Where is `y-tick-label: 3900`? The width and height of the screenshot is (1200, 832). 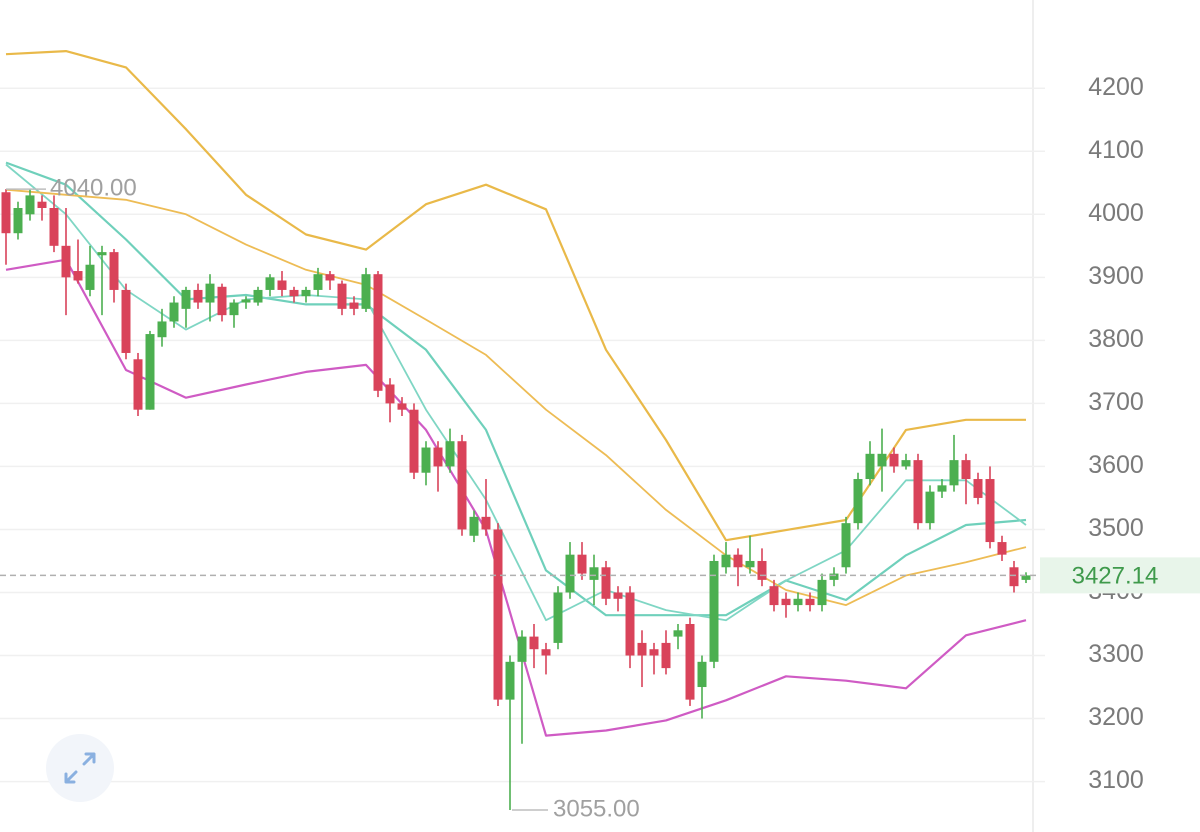
y-tick-label: 3900 is located at coordinates (1116, 276).